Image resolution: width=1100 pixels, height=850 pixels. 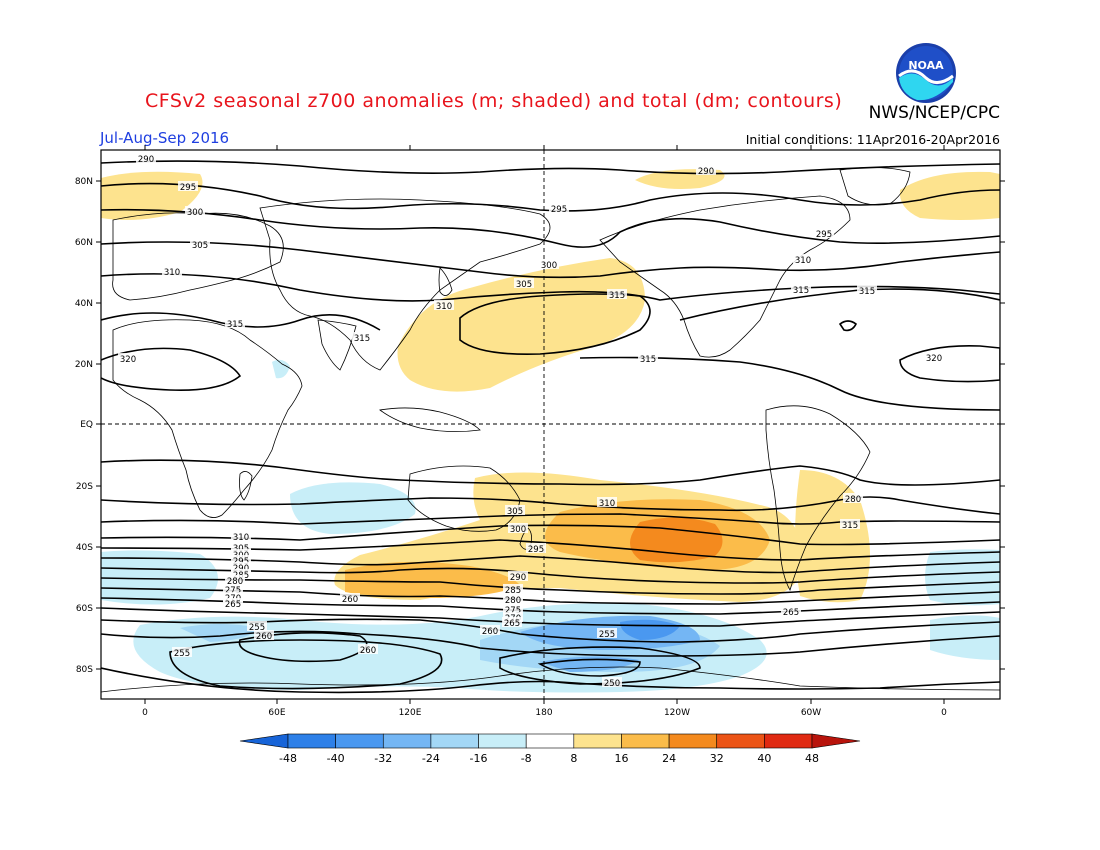 What do you see at coordinates (84, 487) in the screenshot?
I see `lat-tick-label: 20S` at bounding box center [84, 487].